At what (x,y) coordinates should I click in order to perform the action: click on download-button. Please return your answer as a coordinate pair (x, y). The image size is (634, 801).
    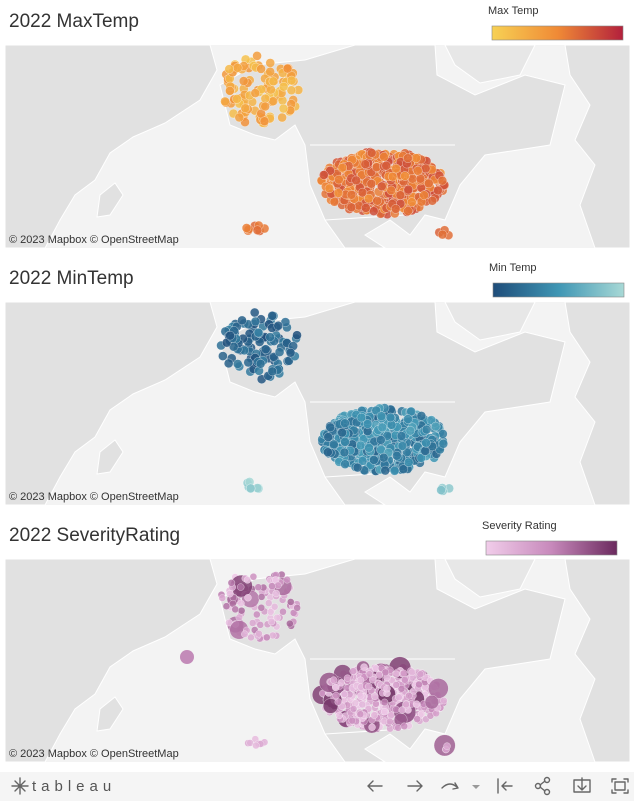
    Looking at the image, I should click on (582, 785).